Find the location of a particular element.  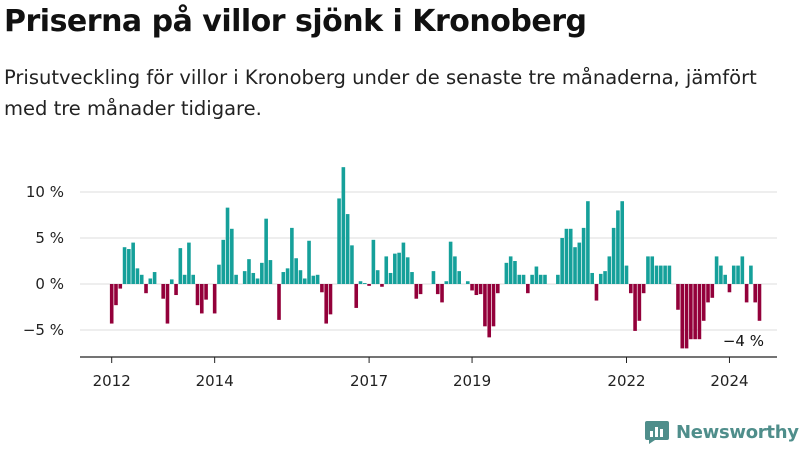

x-axis-labels: 2012 2014 2017 2019 2022 2024 is located at coordinates (421, 381).